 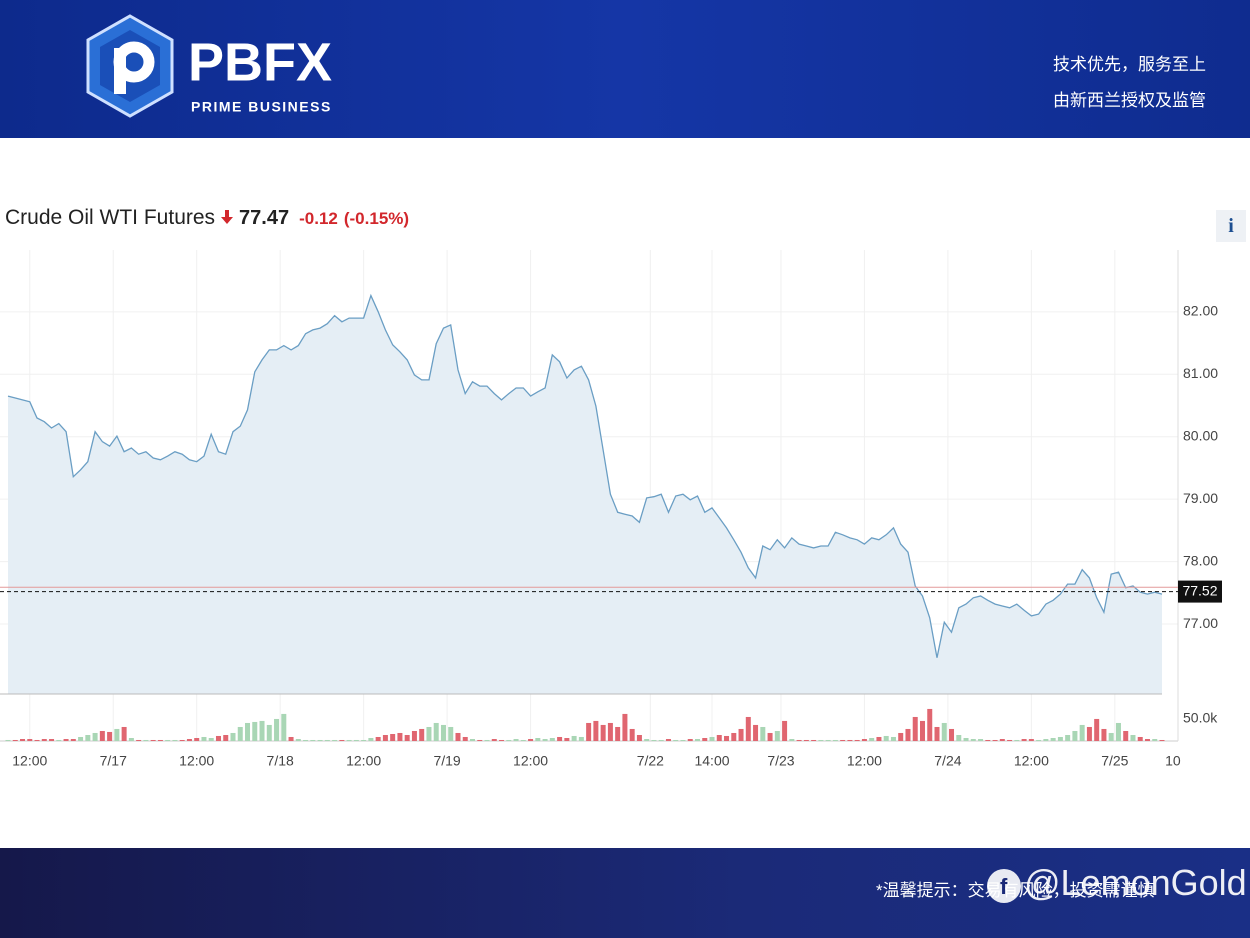 I want to click on footer: *温馨提示：交易有风险，投资需谨慎 f @LemonGold, so click(x=625, y=893).